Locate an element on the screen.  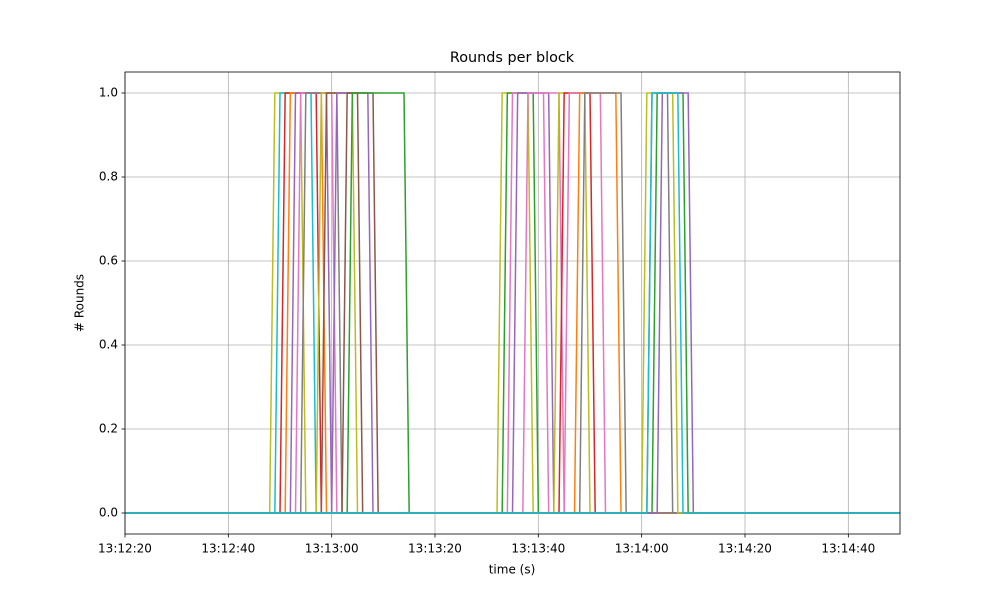
x-tick-label: 13:12:20 is located at coordinates (125, 549).